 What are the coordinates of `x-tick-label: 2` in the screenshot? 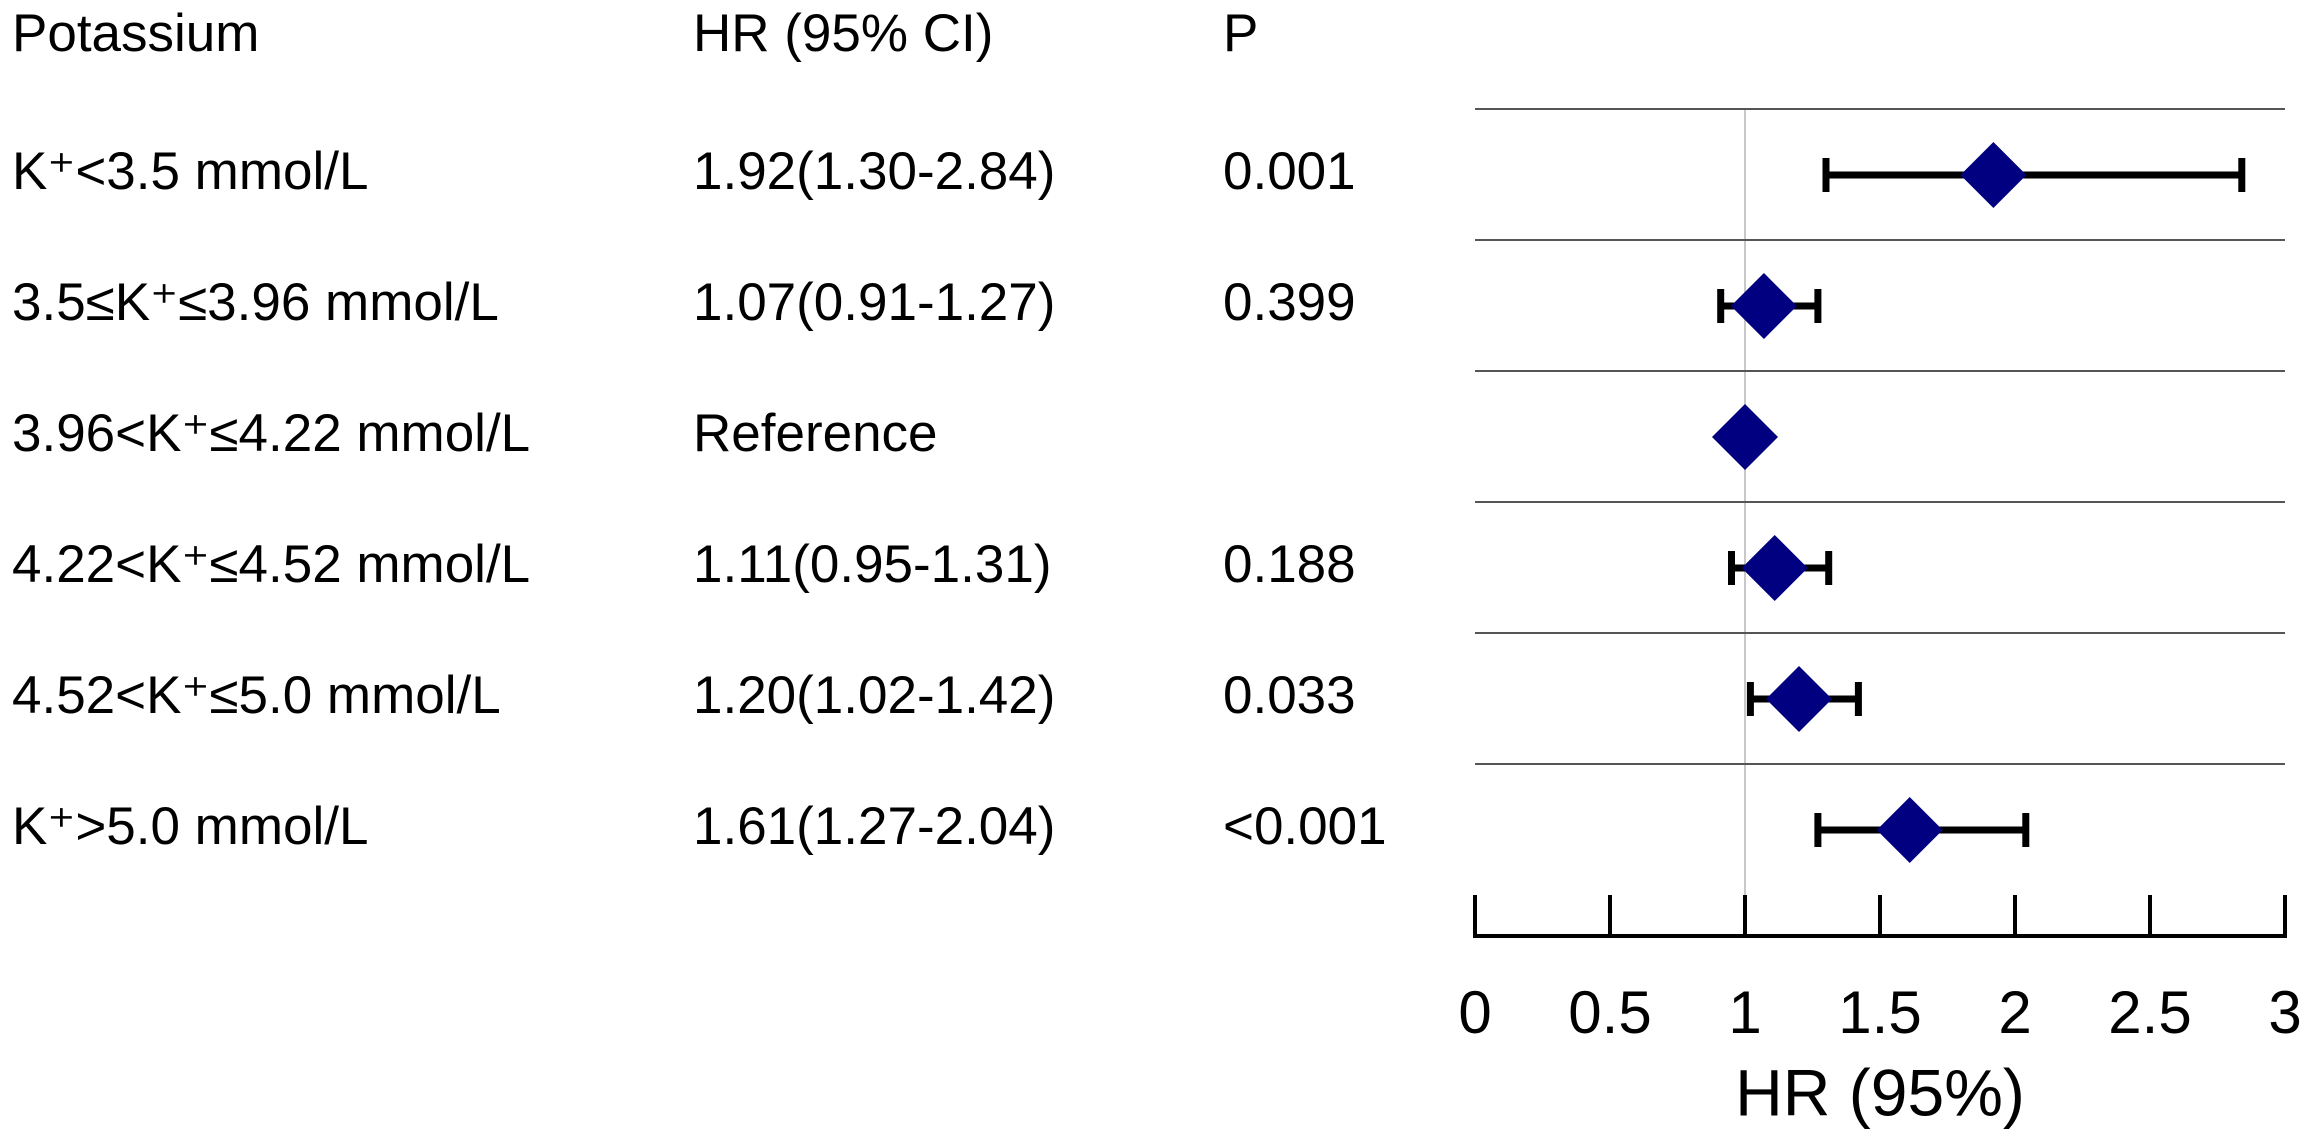 It's located at (2014, 1012).